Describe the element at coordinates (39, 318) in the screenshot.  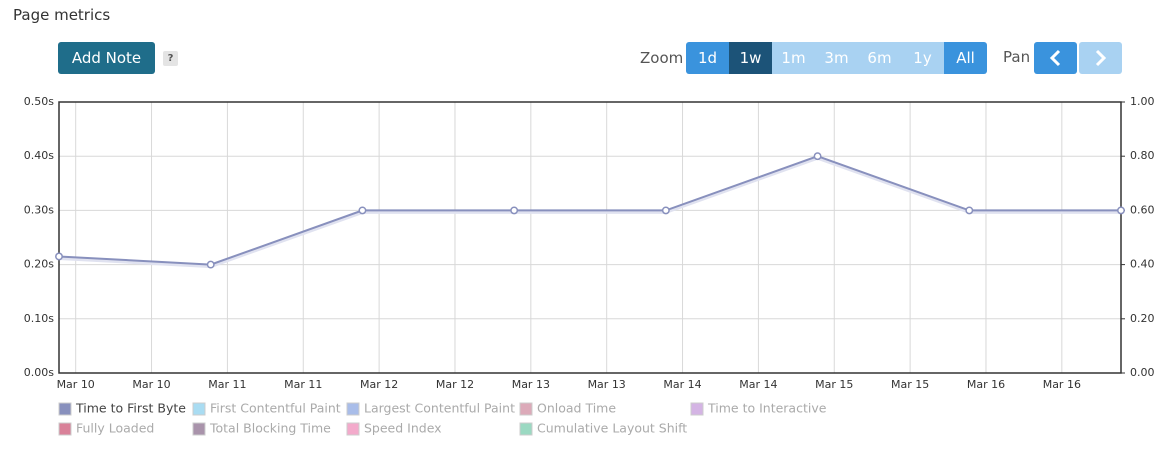
I see `y-tick-label: 0.10s` at that location.